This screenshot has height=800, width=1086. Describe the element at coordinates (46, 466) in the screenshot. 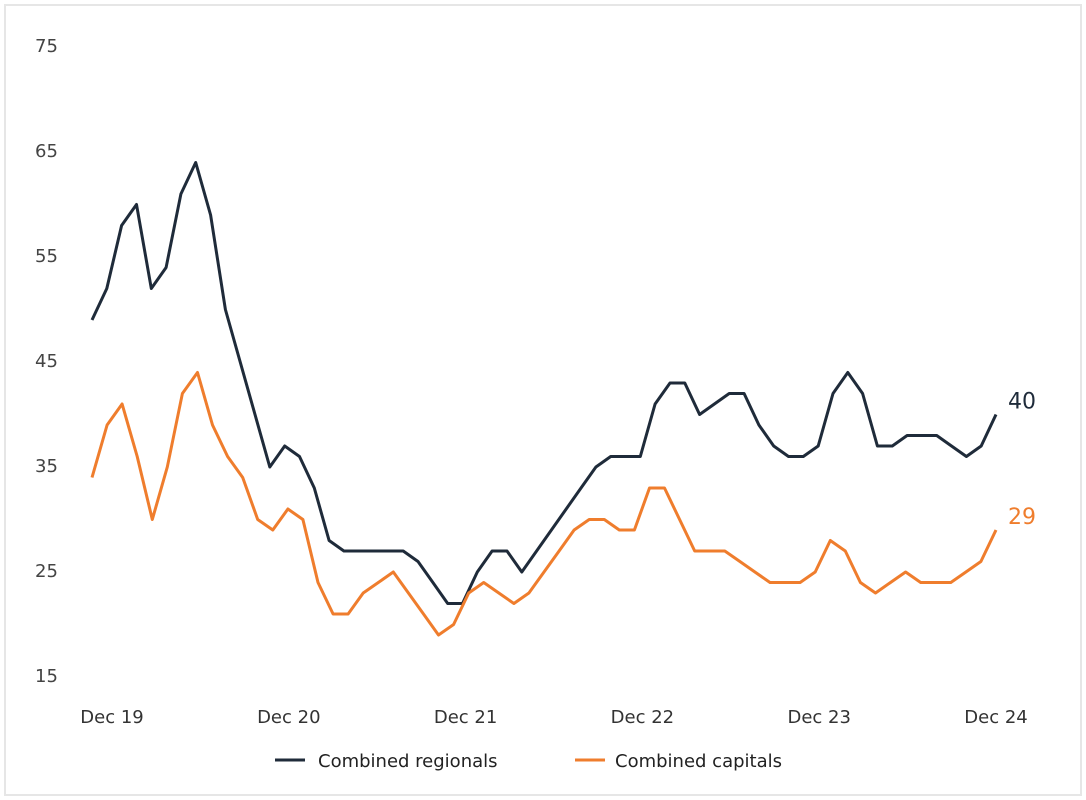

I see `y-tick-label: 35` at that location.